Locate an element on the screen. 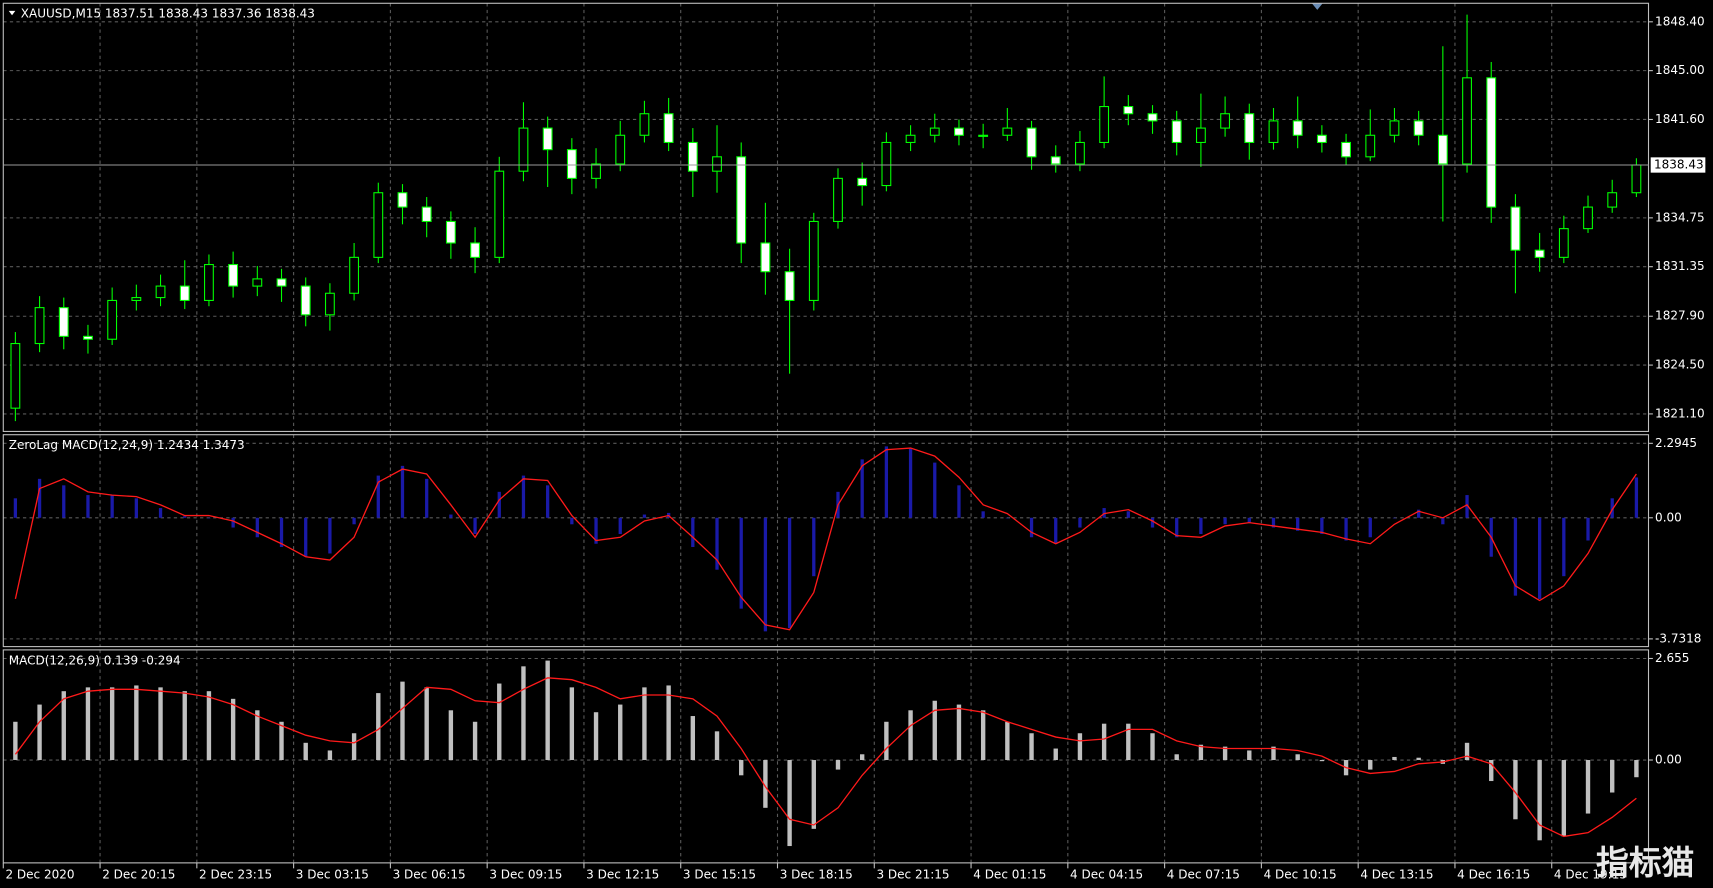 This screenshot has width=1713, height=888. y-tick-label: 1834.75 is located at coordinates (1680, 217).